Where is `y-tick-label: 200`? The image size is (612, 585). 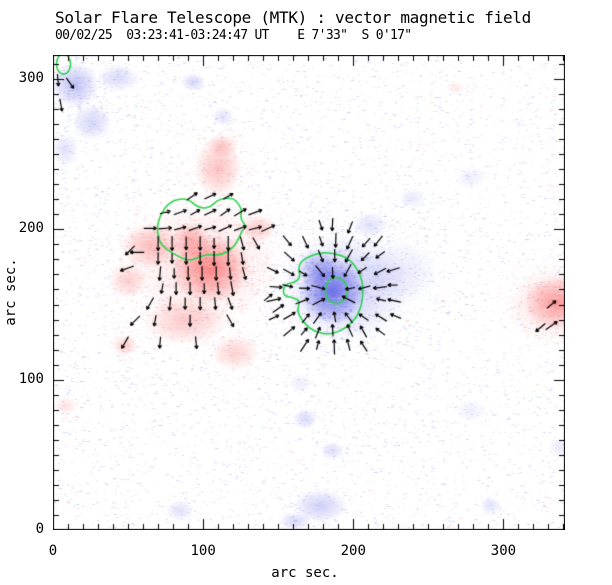 y-tick-label: 200 is located at coordinates (31, 228).